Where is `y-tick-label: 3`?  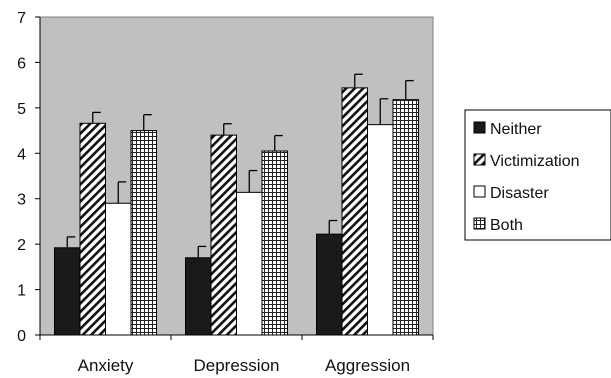 y-tick-label: 3 is located at coordinates (21, 200).